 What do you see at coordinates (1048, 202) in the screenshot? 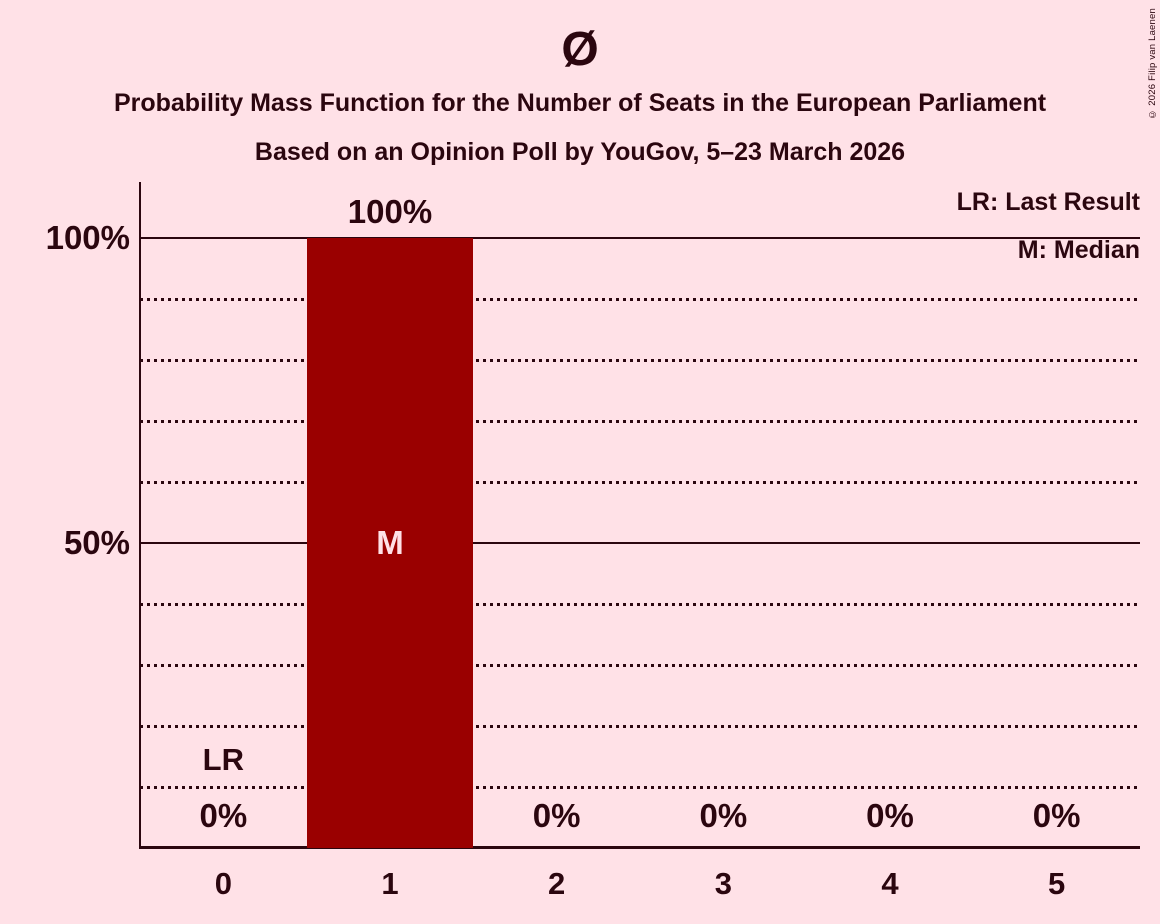
I see `legend-last-result: LR: Last Result` at bounding box center [1048, 202].